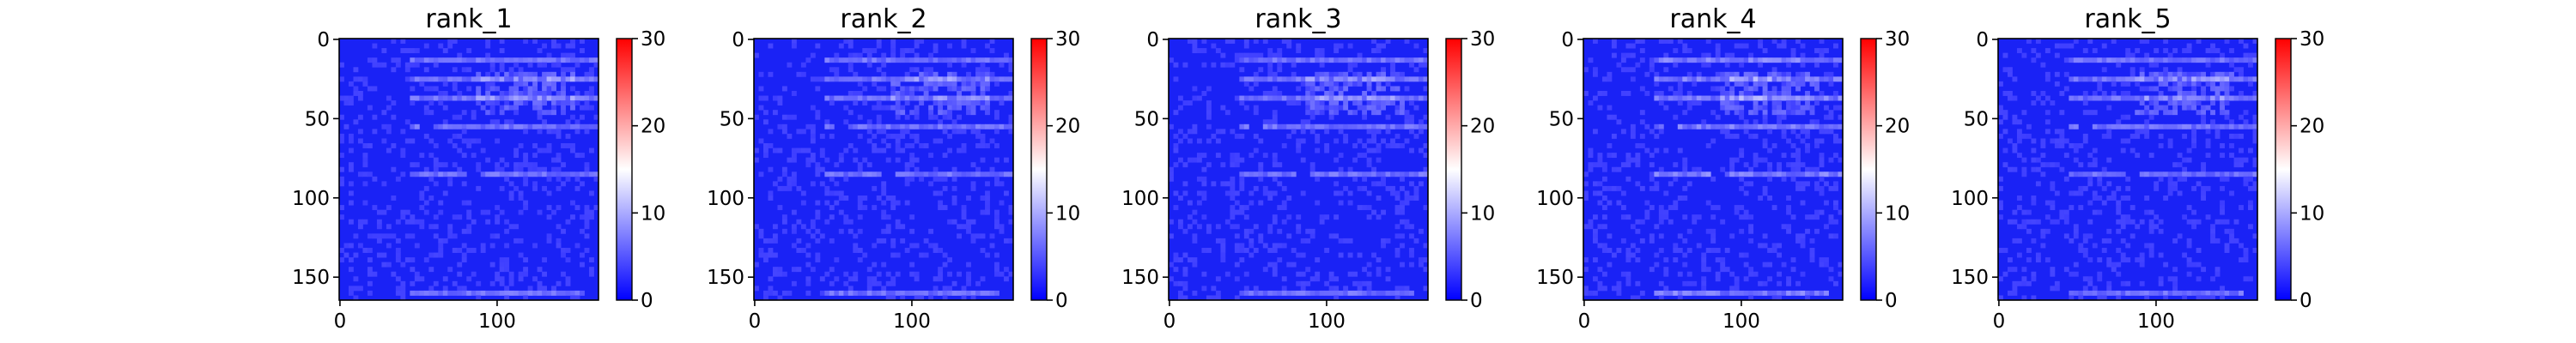 This screenshot has height=343, width=2576. Describe the element at coordinates (1298, 169) in the screenshot. I see `plot-frame` at that location.